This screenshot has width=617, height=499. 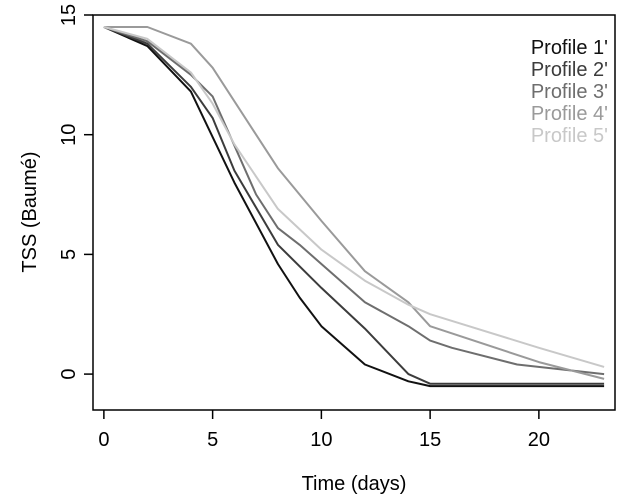 I want to click on y-tick-label-3: 15, so click(x=69, y=15).